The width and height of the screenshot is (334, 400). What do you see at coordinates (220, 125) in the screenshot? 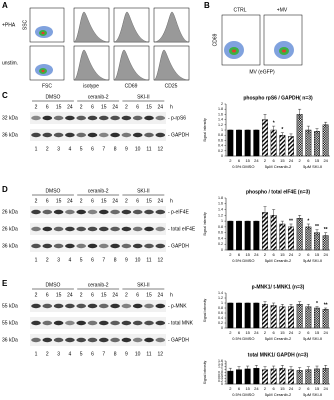
I see `y-tick-label: 1.2` at bounding box center [220, 125].